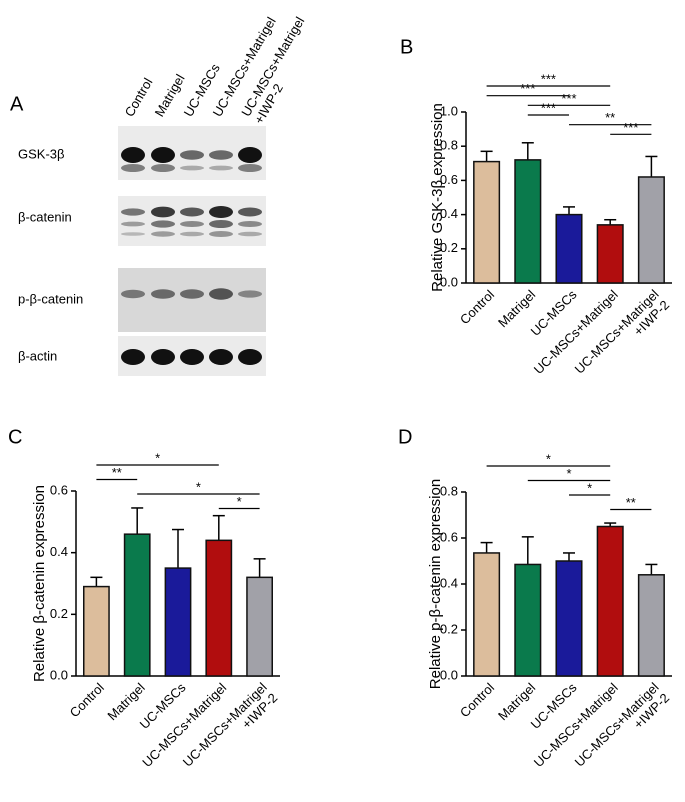 This screenshot has height=802, width=685. Describe the element at coordinates (406, 47) in the screenshot. I see `panel-label: B` at that location.